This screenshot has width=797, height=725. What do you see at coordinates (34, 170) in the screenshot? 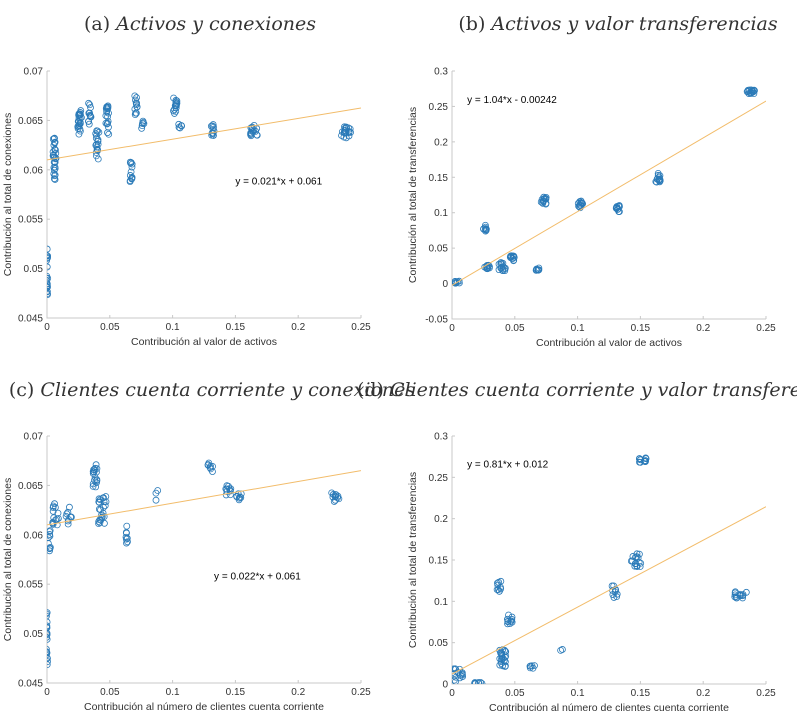
I see `y-tick-label: 0.06` at bounding box center [34, 170].